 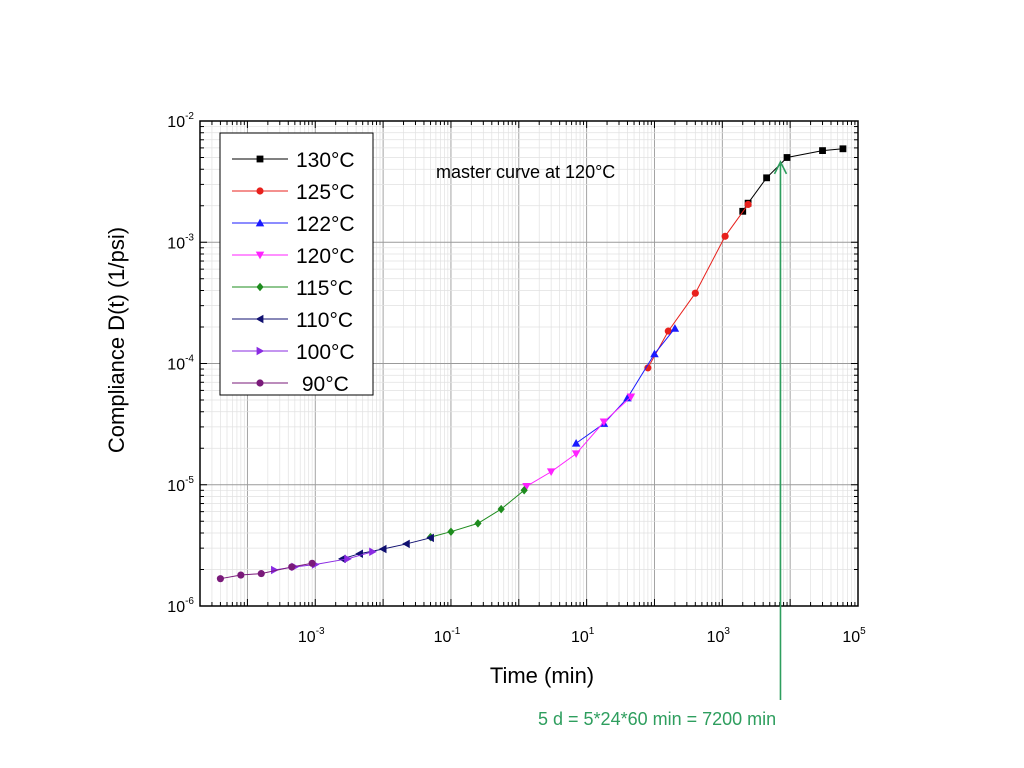 I want to click on legend-label: 120°C, so click(x=325, y=256).